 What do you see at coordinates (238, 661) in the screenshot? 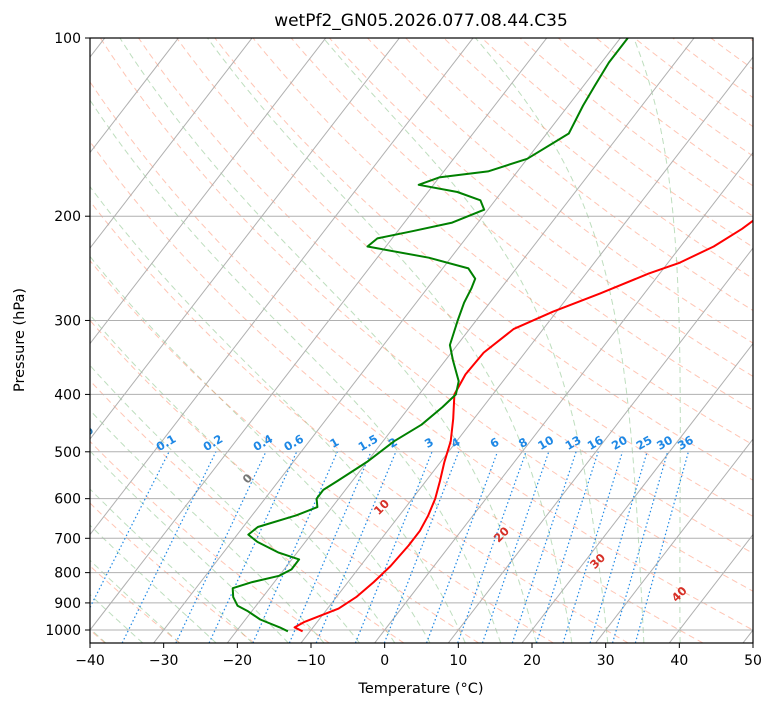
I see `x-tick-label: −20` at bounding box center [238, 661].